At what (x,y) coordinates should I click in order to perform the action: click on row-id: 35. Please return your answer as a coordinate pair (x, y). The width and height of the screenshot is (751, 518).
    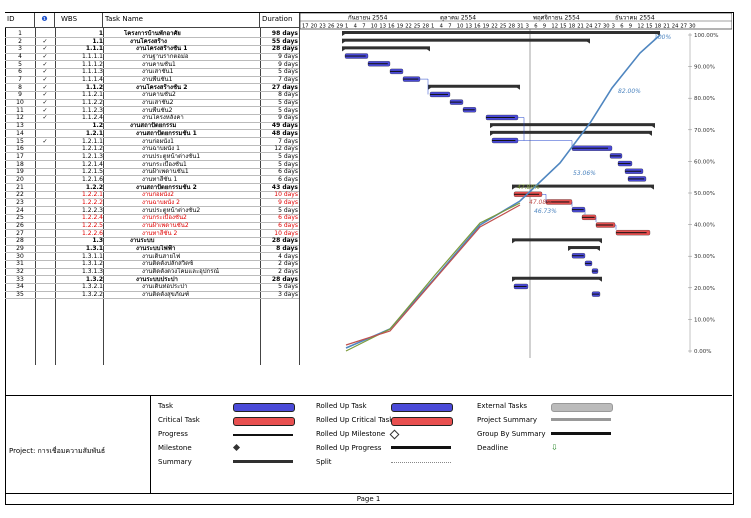
    Looking at the image, I should click on (20, 295).